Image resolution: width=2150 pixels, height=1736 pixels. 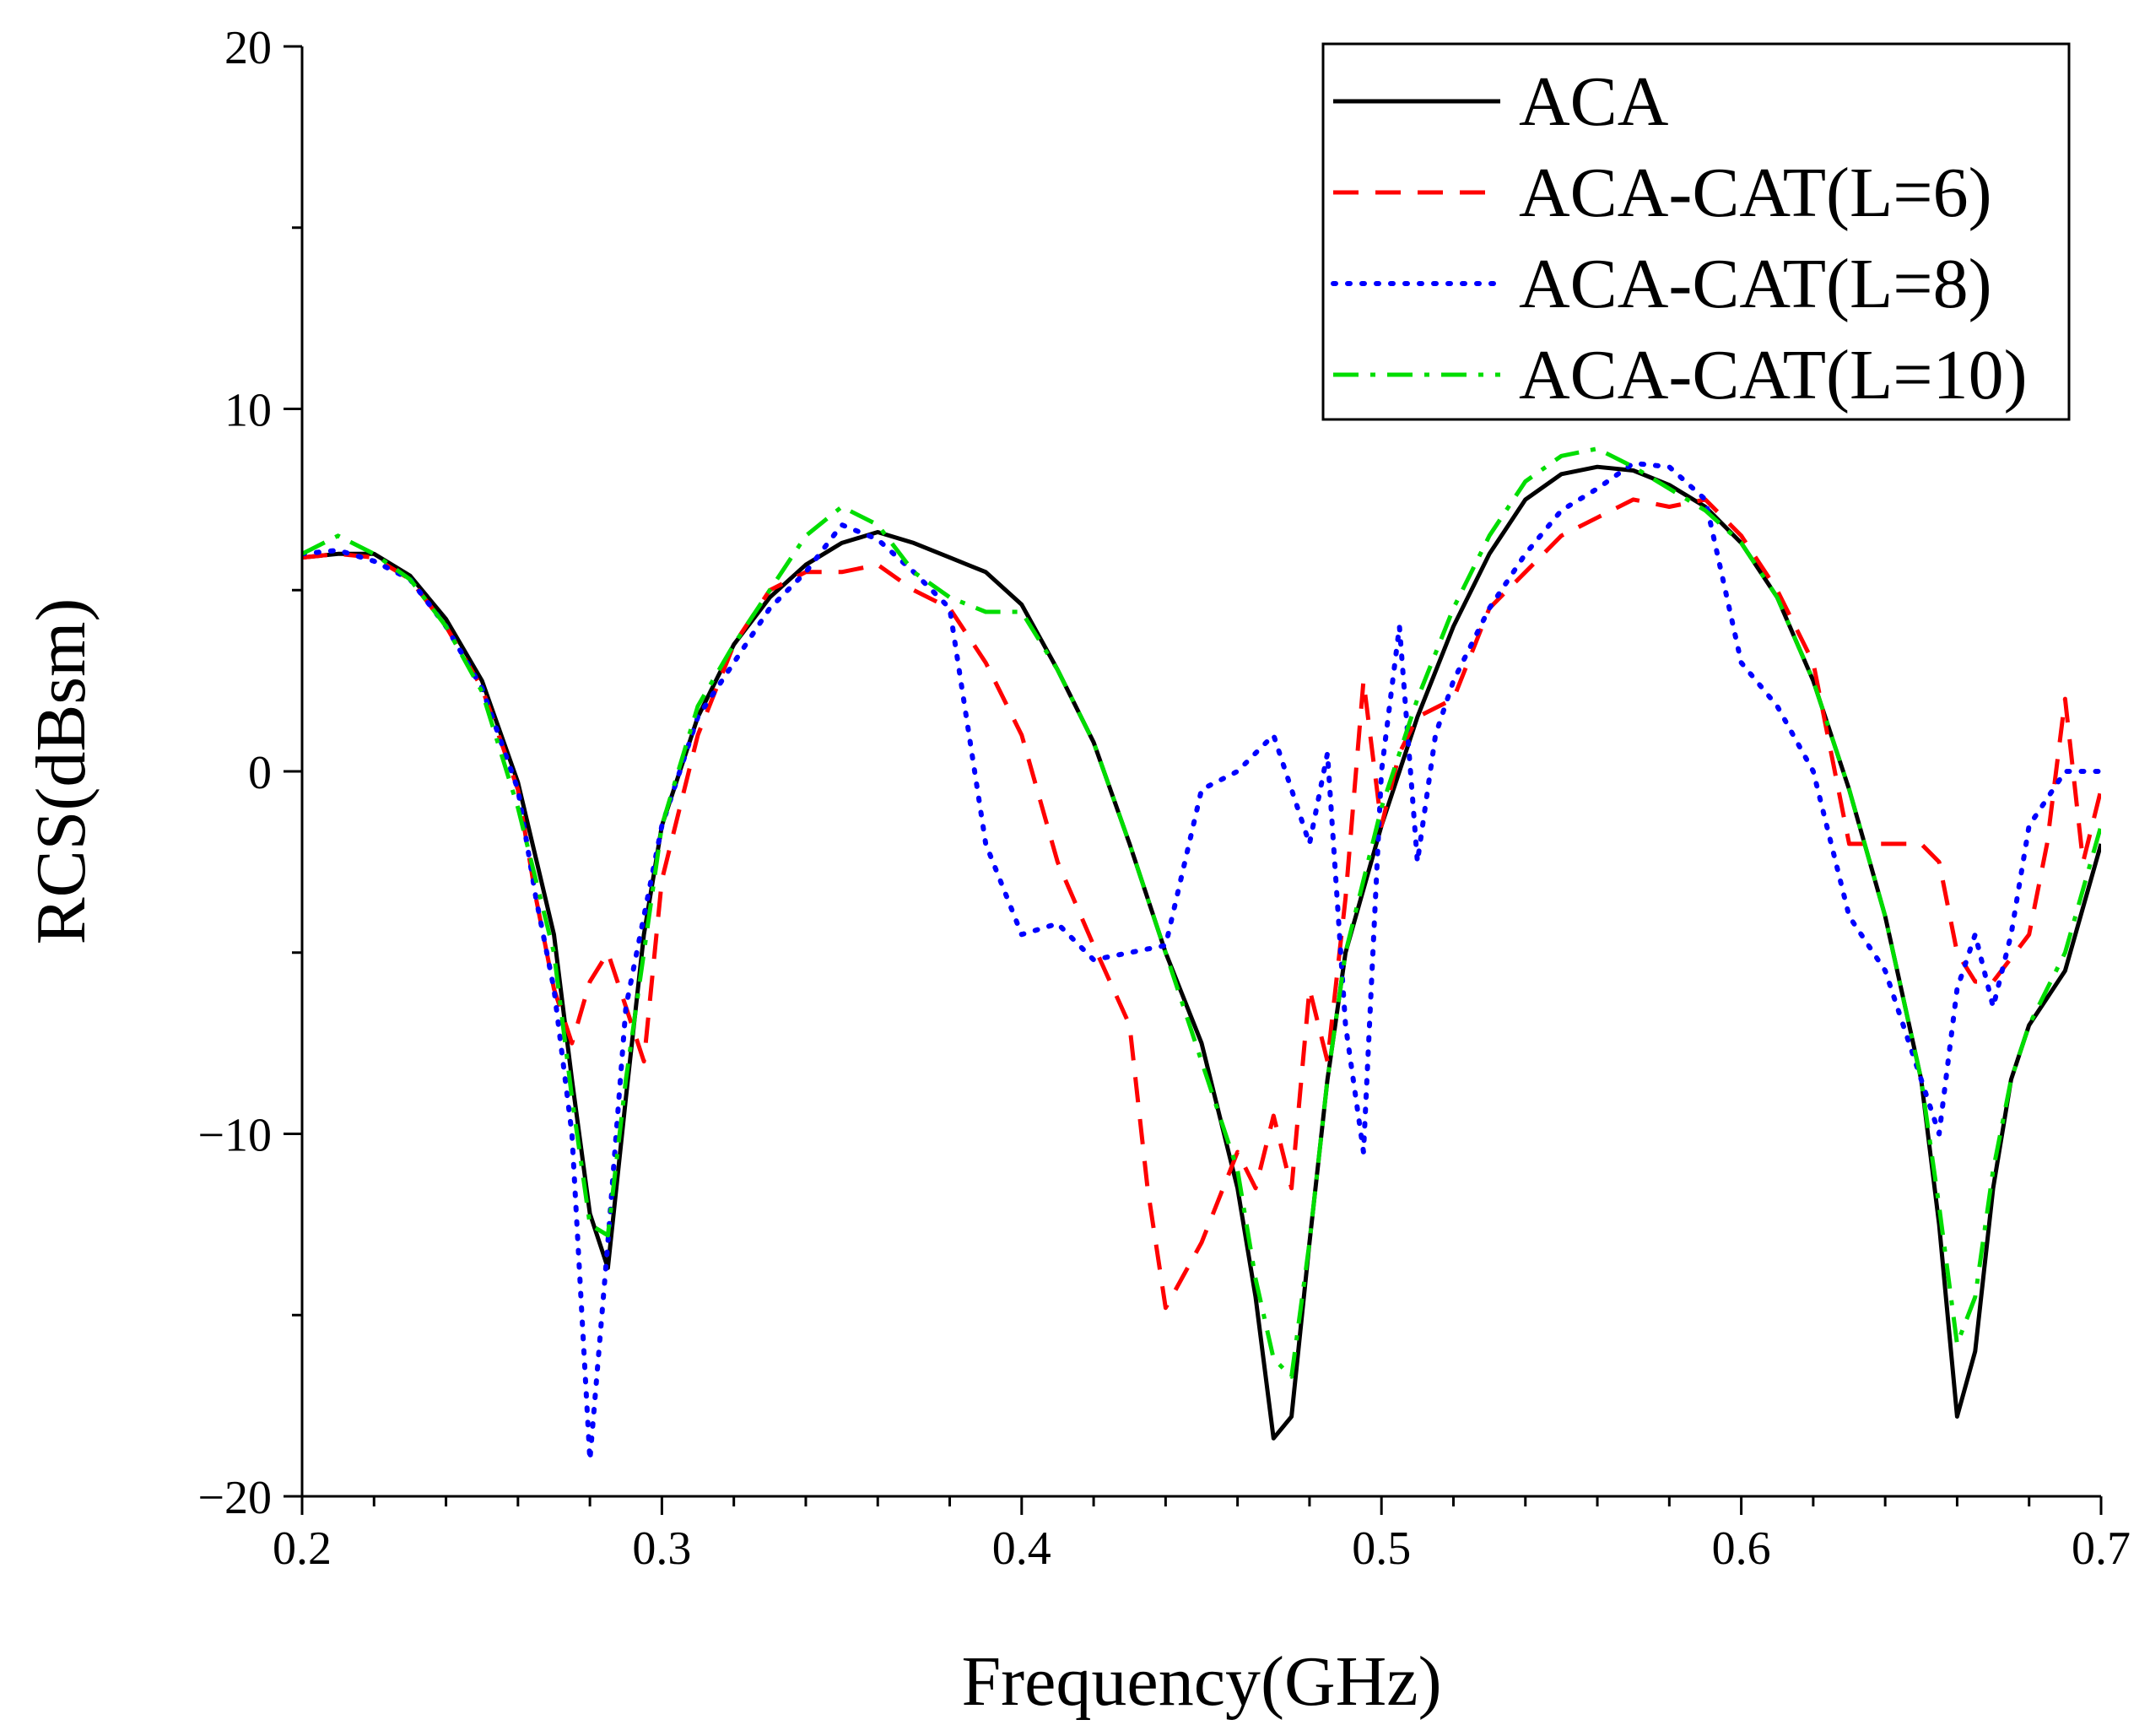 I want to click on x-tick-label: 0.3, so click(x=661, y=1548).